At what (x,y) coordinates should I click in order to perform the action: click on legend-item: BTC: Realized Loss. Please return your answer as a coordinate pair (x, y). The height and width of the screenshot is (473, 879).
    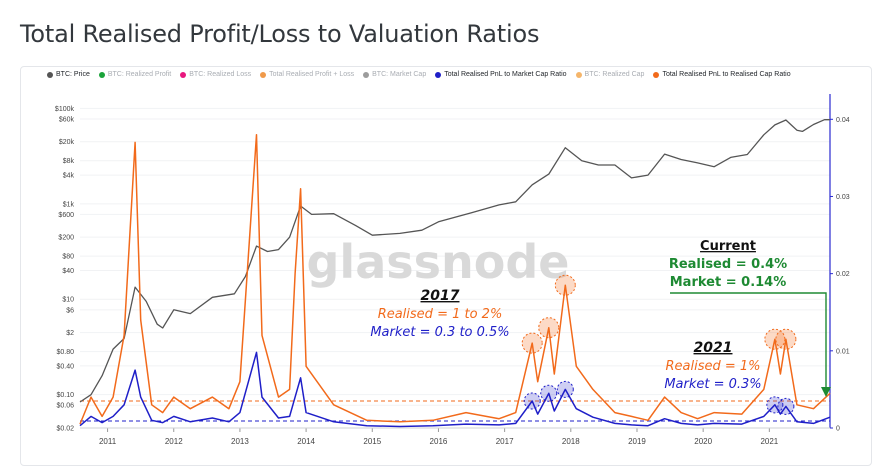
    Looking at the image, I should click on (215, 74).